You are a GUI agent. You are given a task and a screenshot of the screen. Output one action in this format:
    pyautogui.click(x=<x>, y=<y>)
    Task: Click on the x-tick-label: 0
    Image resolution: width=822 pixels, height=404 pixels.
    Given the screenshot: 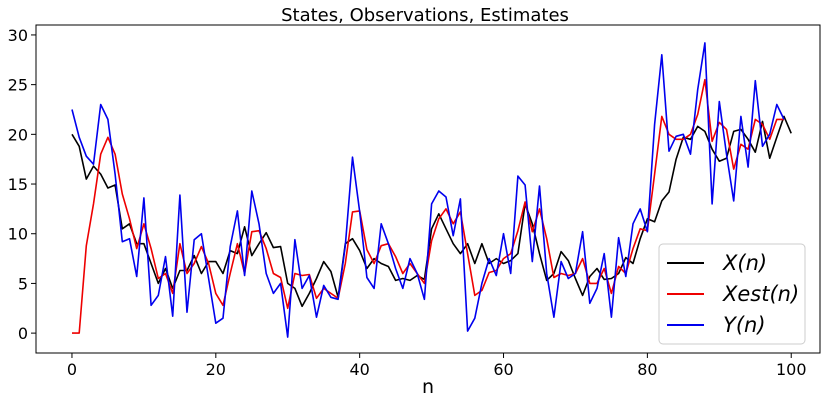 What is the action you would take?
    pyautogui.click(x=72, y=369)
    